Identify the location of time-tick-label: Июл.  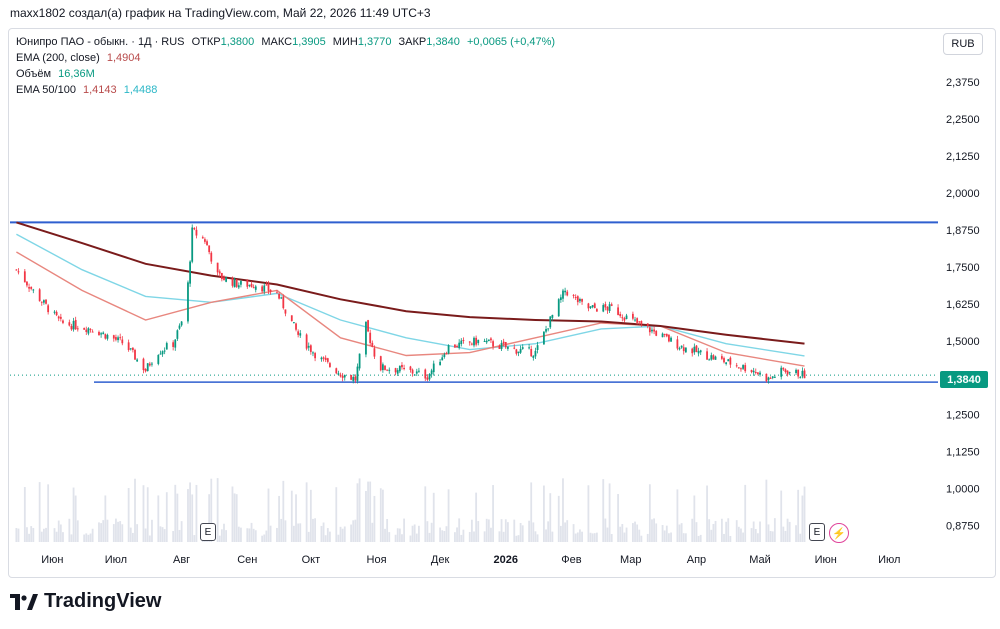
(889, 560).